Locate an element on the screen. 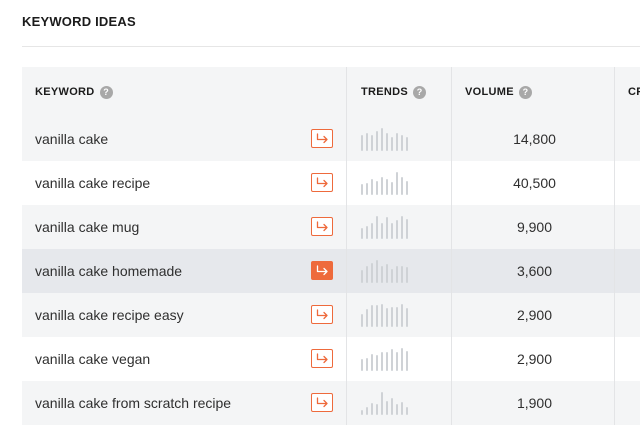 The height and width of the screenshot is (438, 640). keyword-text: vanilla cake recipe easy is located at coordinates (109, 315).